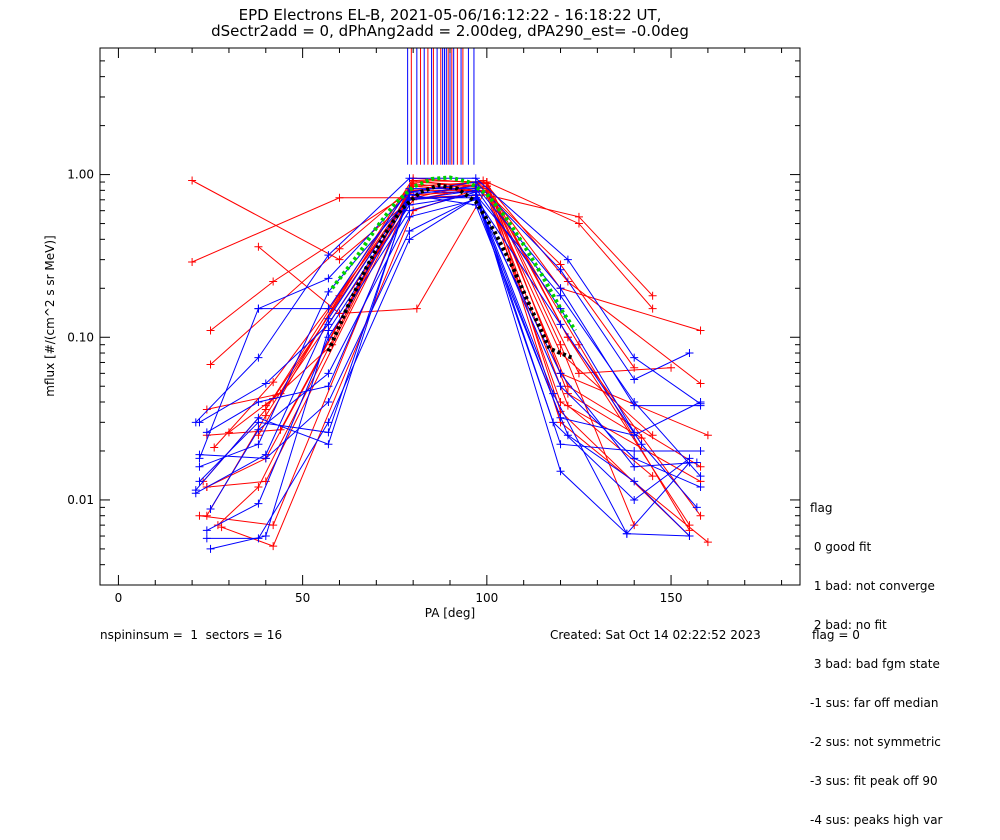  I want to click on series-line-red, so click(422, 245).